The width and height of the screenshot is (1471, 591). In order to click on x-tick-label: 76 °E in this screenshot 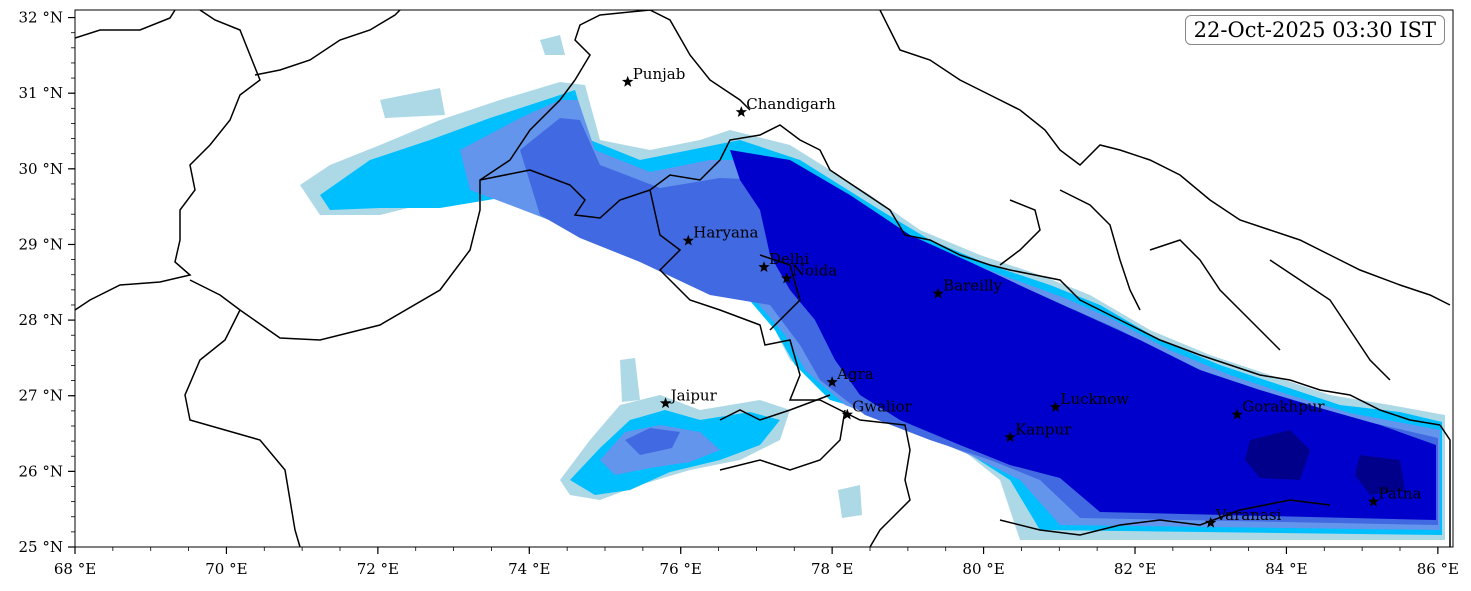, I will do `click(681, 569)`.